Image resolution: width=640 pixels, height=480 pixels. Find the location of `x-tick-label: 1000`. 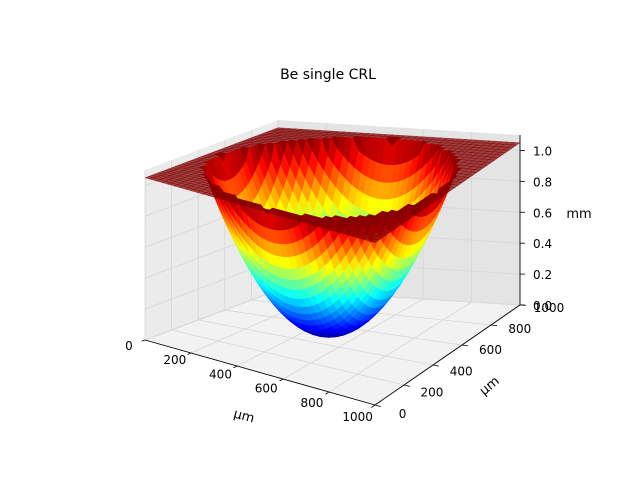

x-tick-label: 1000 is located at coordinates (357, 417).